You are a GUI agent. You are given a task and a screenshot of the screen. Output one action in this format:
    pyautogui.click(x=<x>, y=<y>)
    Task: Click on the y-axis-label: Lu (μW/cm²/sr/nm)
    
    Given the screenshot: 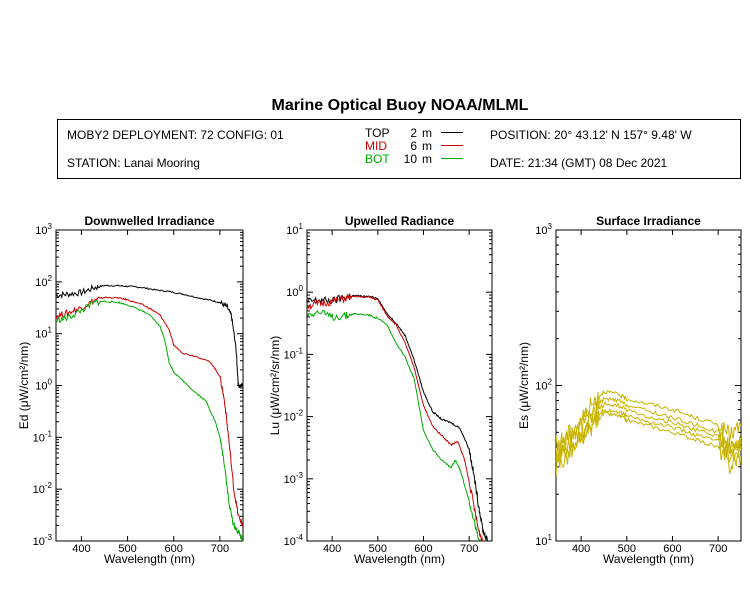 What is the action you would take?
    pyautogui.click(x=275, y=386)
    